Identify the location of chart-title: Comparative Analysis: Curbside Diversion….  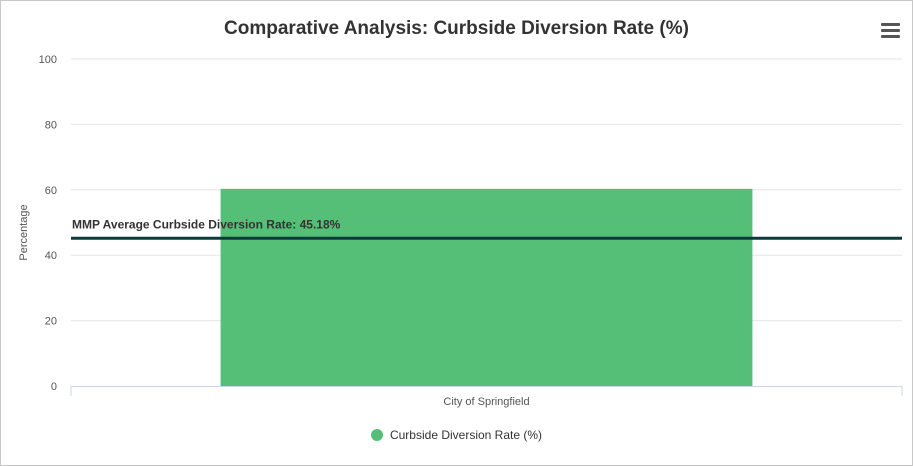
(456, 28).